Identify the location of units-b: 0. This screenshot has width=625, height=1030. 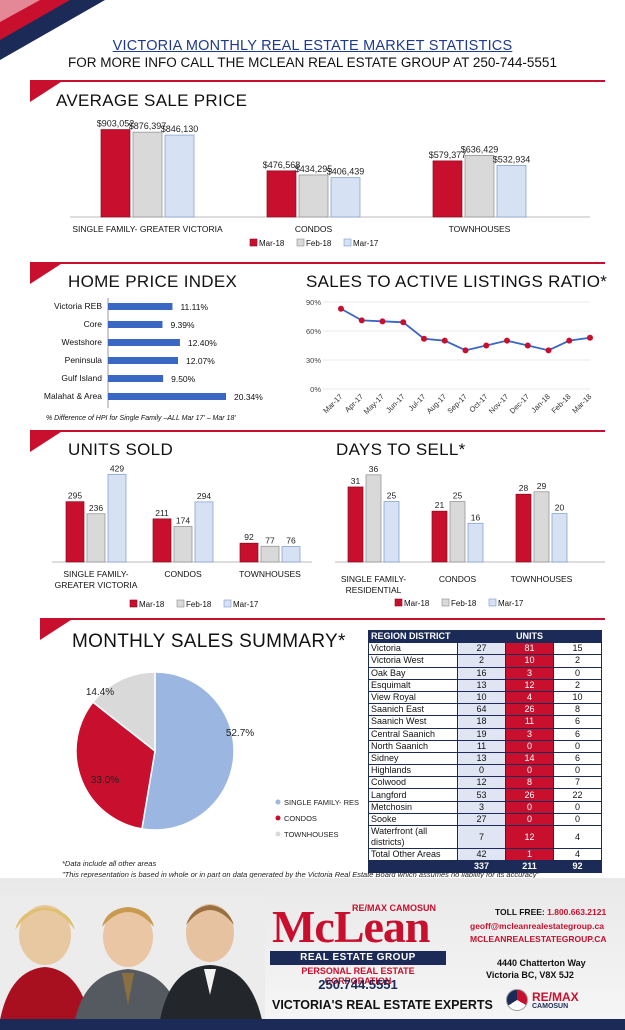
(529, 819).